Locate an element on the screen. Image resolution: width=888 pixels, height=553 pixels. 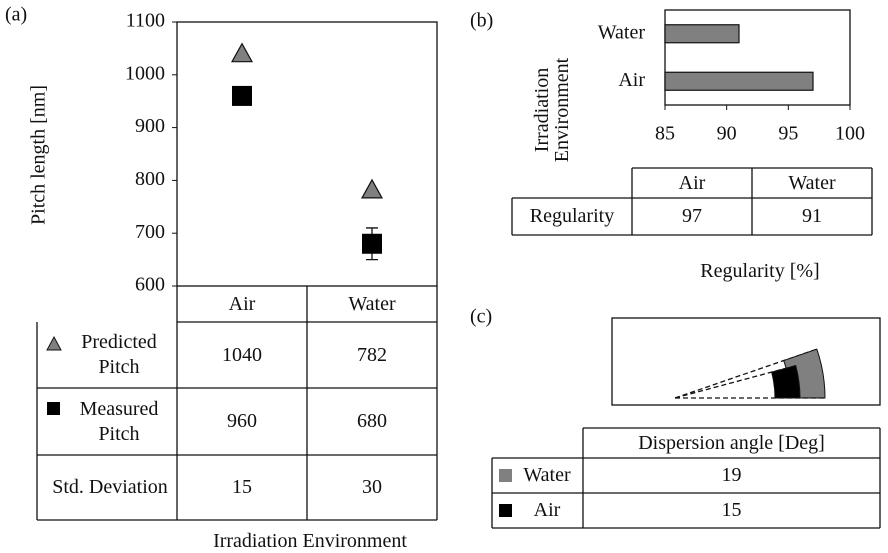
panel-label: (c) is located at coordinates (481, 317).